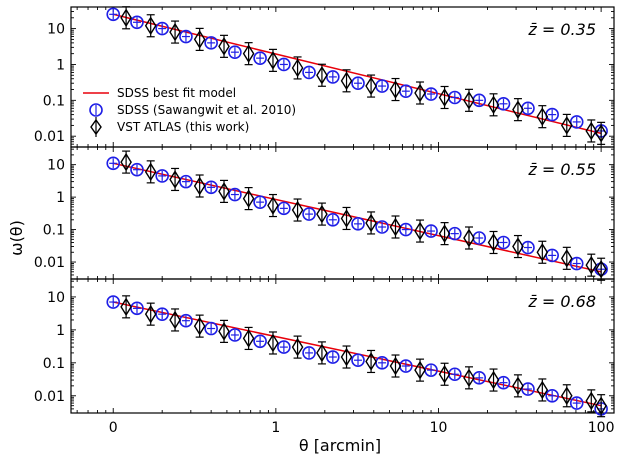 Image resolution: width=624 pixels, height=465 pixels. I want to click on panel-label: z̄ = 0.55, so click(561, 169).